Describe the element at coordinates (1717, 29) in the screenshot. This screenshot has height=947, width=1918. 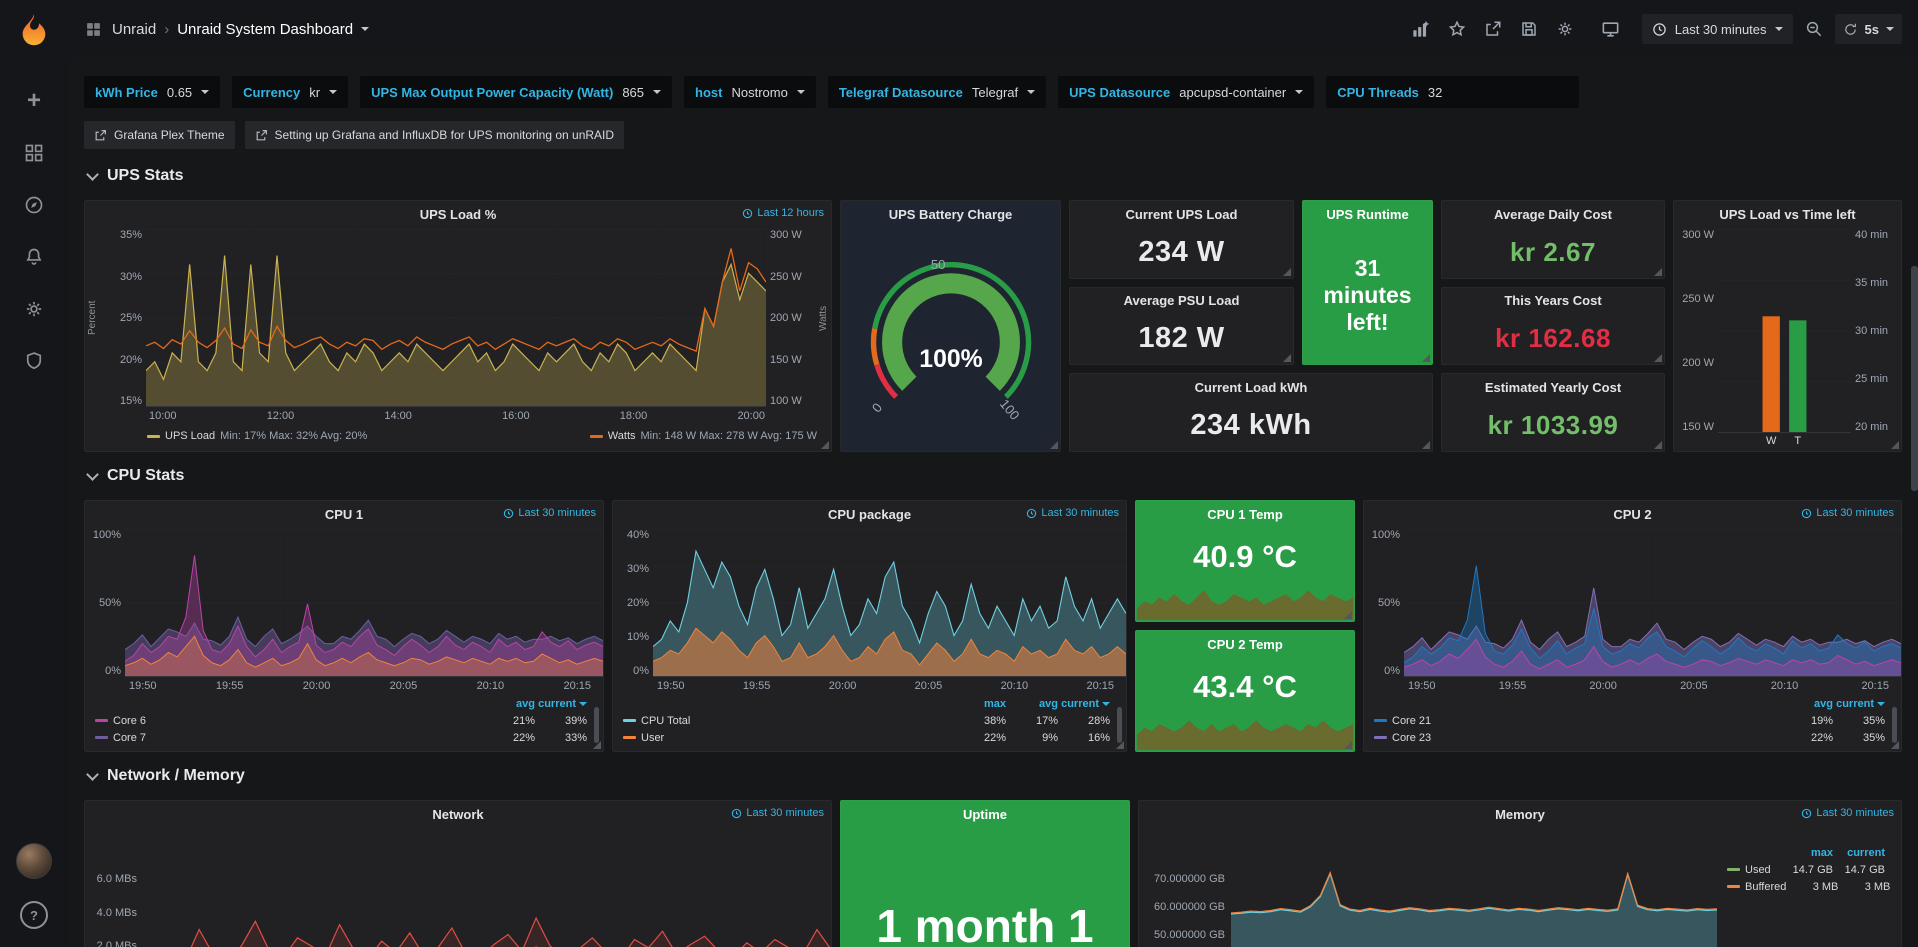
I see `time-range-picker: Last 30 minutes` at that location.